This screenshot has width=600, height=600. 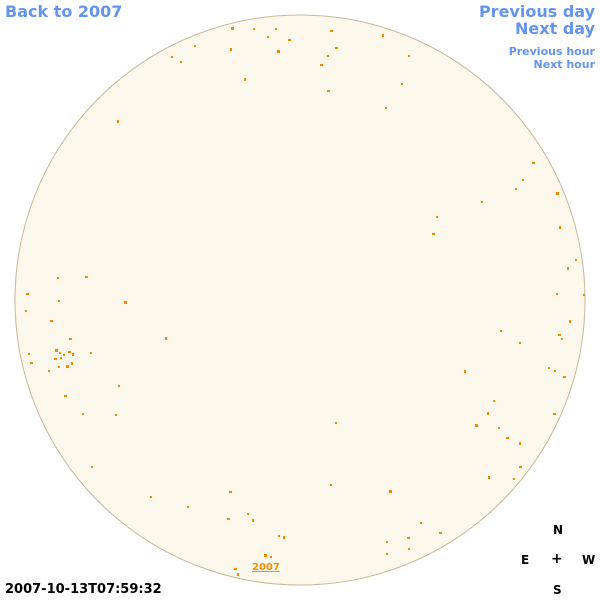 What do you see at coordinates (564, 64) in the screenshot?
I see `next-hour-link: Next hour` at bounding box center [564, 64].